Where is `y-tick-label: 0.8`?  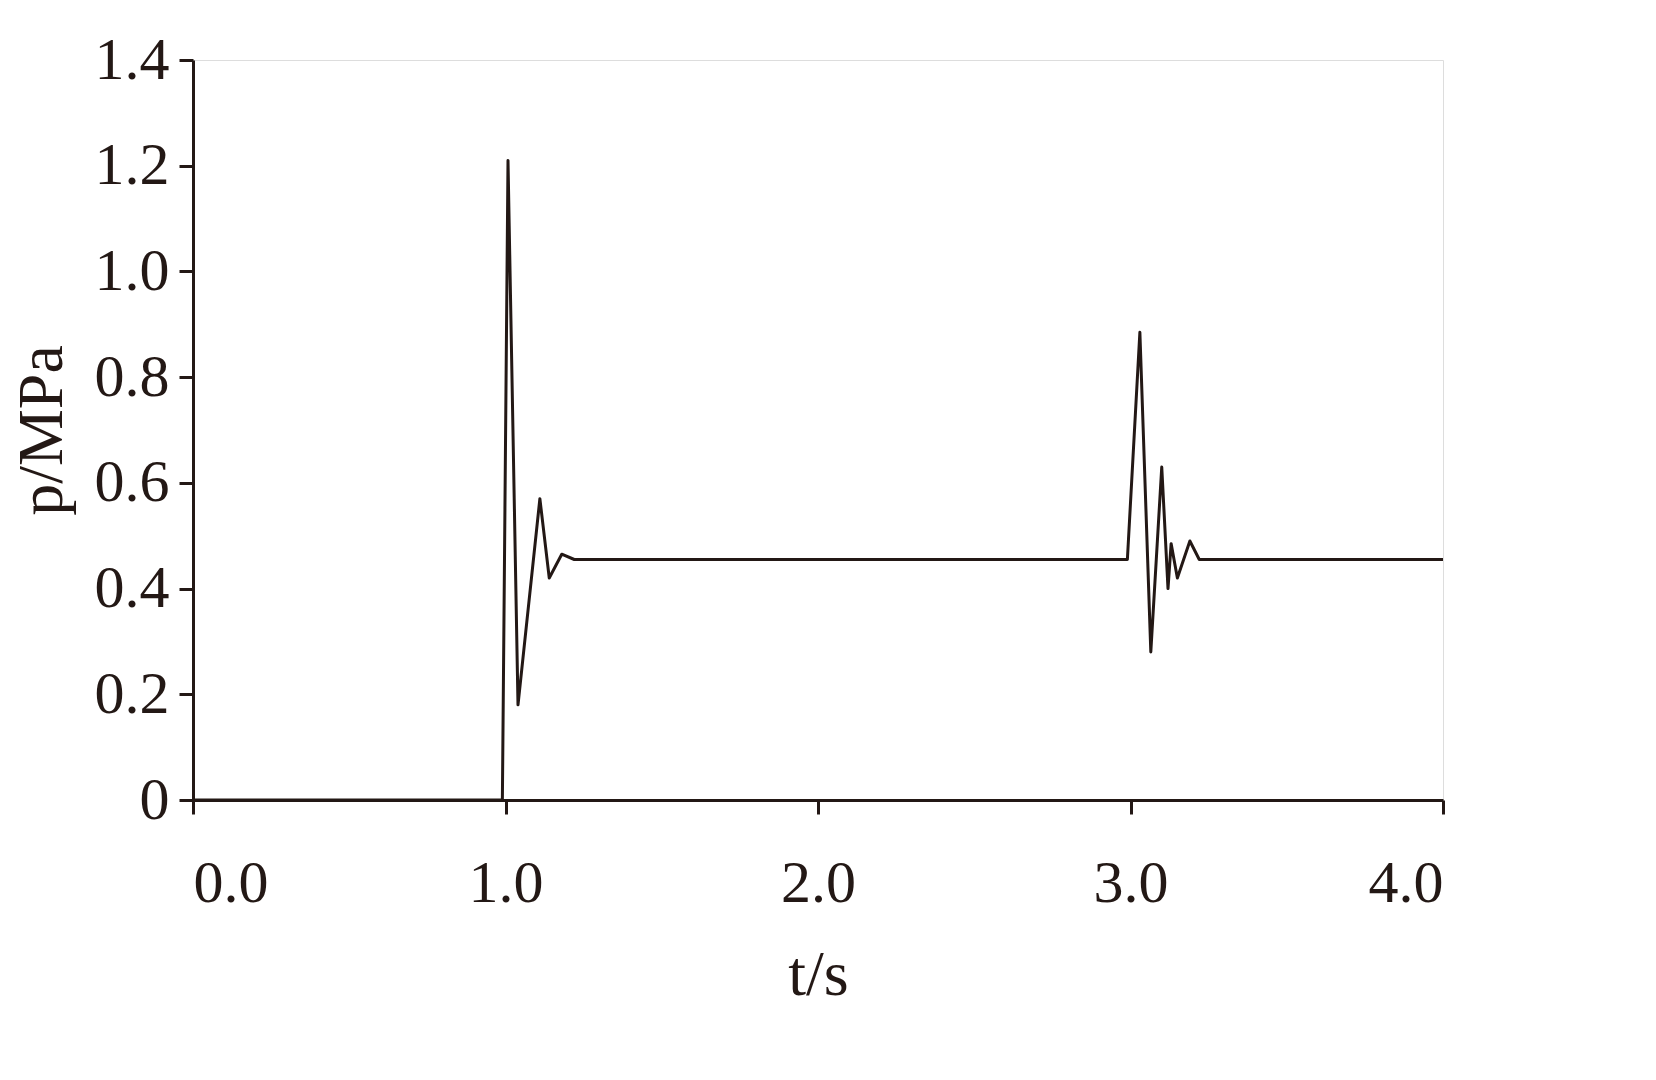
y-tick-label: 0.8 is located at coordinates (132, 375).